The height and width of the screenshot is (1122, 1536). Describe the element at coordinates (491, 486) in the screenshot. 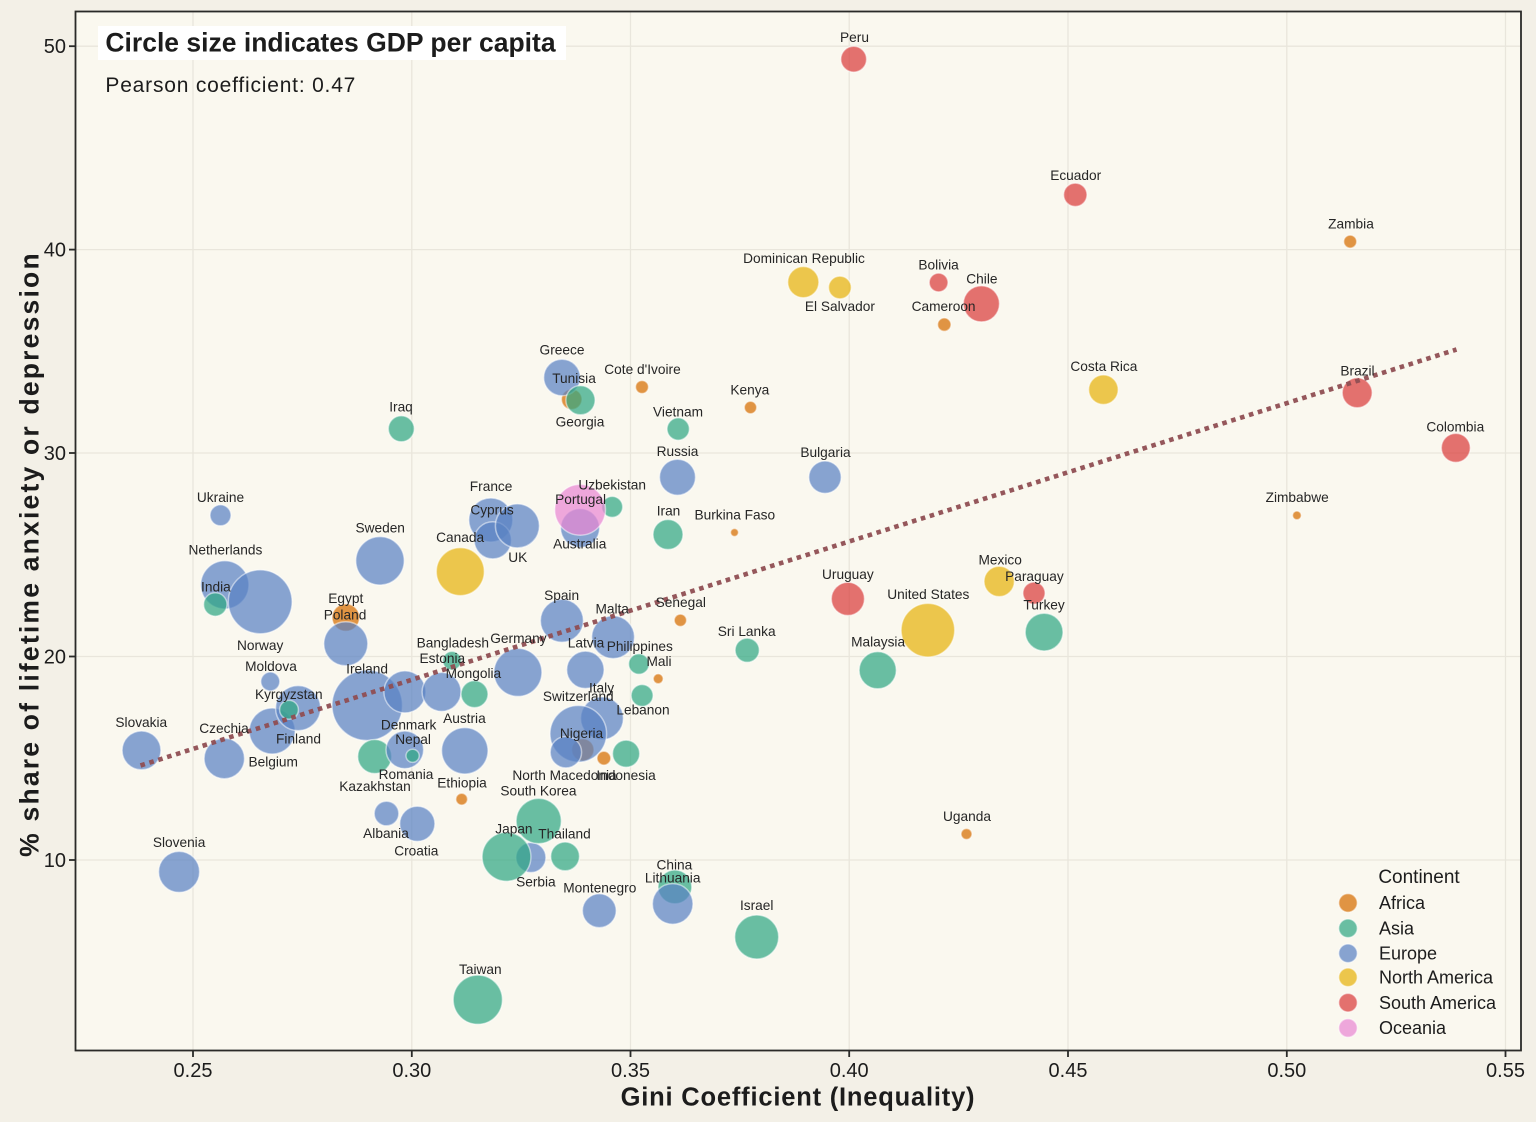

I see `svg-text: France` at that location.